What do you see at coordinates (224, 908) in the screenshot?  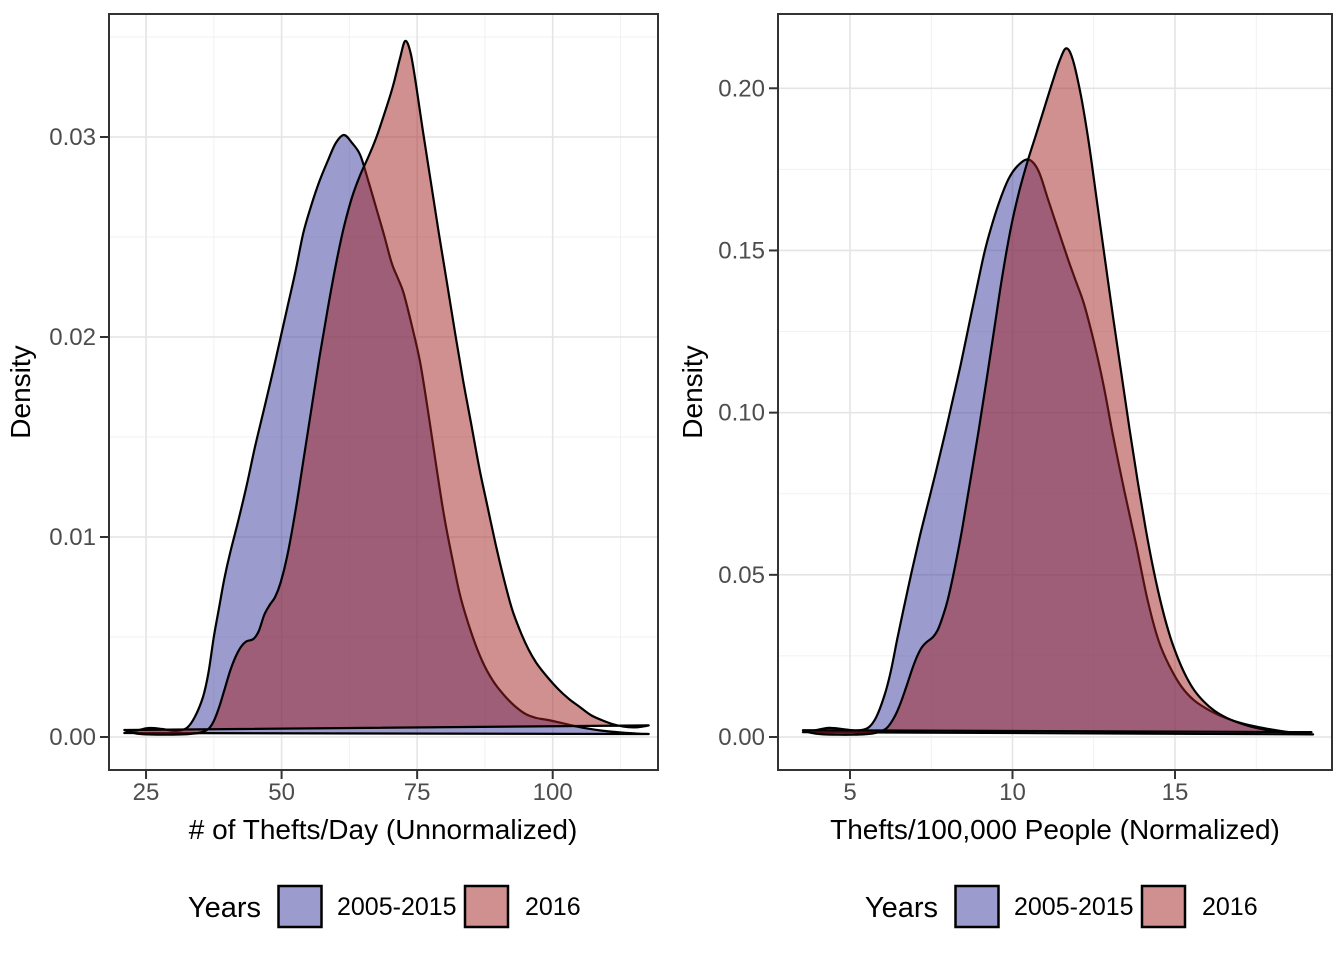 I see `legend-title-left: Years` at bounding box center [224, 908].